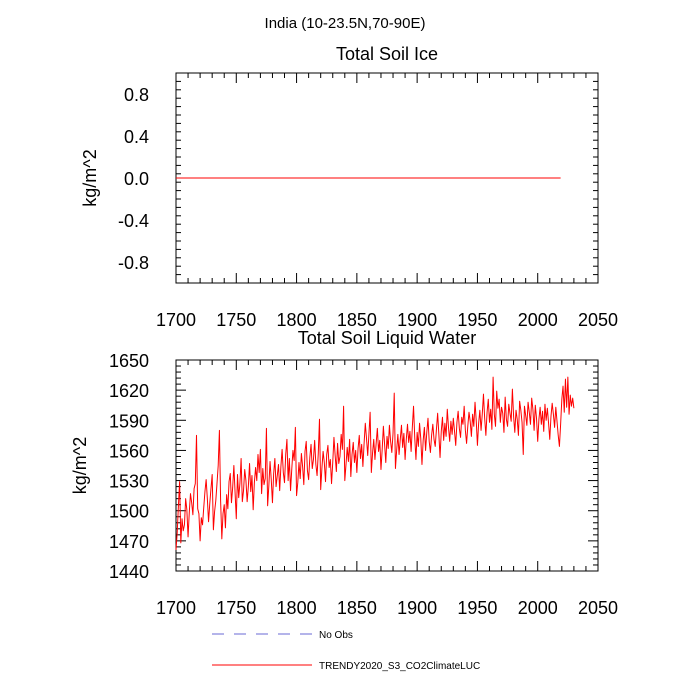 The height and width of the screenshot is (700, 700). Describe the element at coordinates (129, 512) in the screenshot. I see `y-tick-label: 1500` at that location.